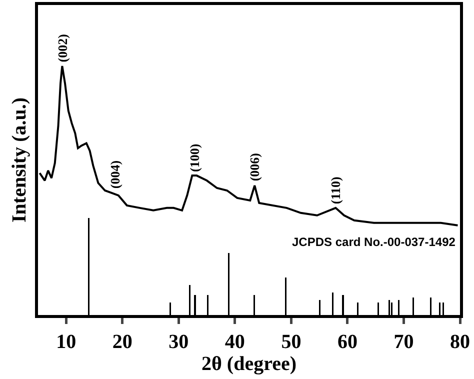 The image size is (474, 379). Describe the element at coordinates (122, 342) in the screenshot. I see `x-tick-label: 20` at that location.